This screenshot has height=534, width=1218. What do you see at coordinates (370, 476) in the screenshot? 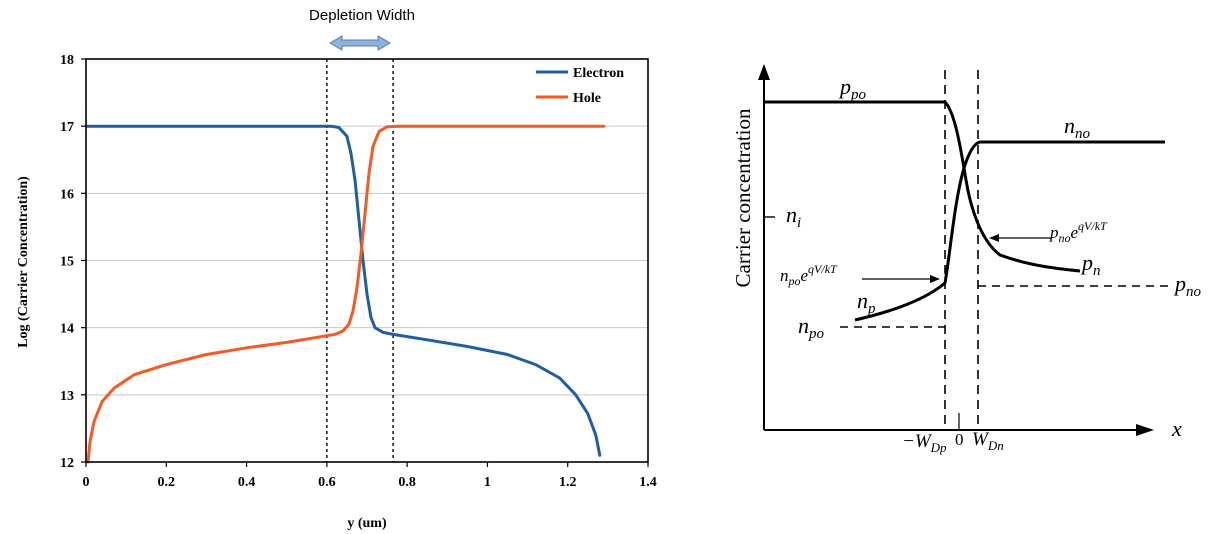
I see `x-tick-labels: 0 0.2 0.4 0.6 0.8 1 1.2 1.4` at bounding box center [370, 476].